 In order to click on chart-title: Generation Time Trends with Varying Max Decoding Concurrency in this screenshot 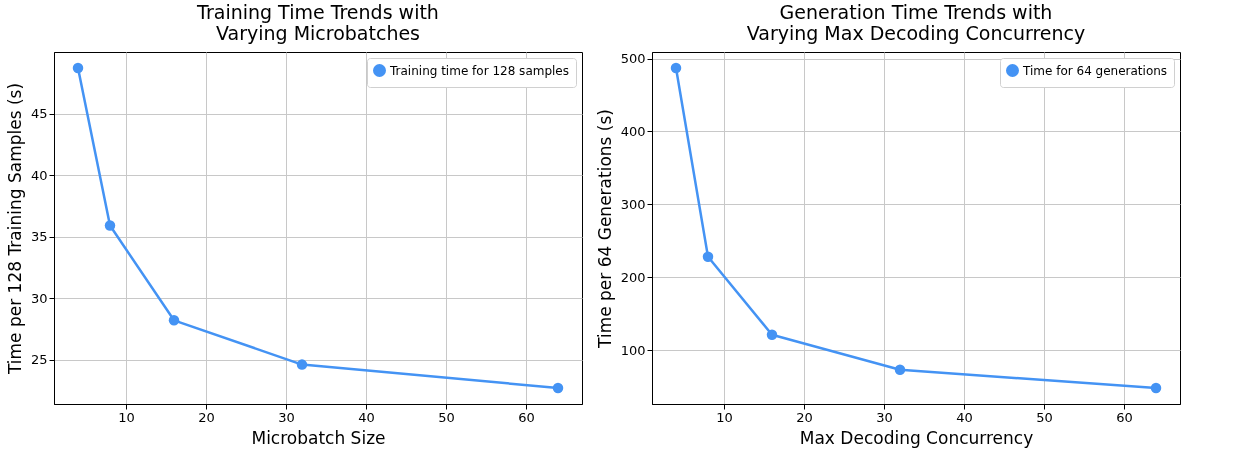, I will do `click(916, 22)`.